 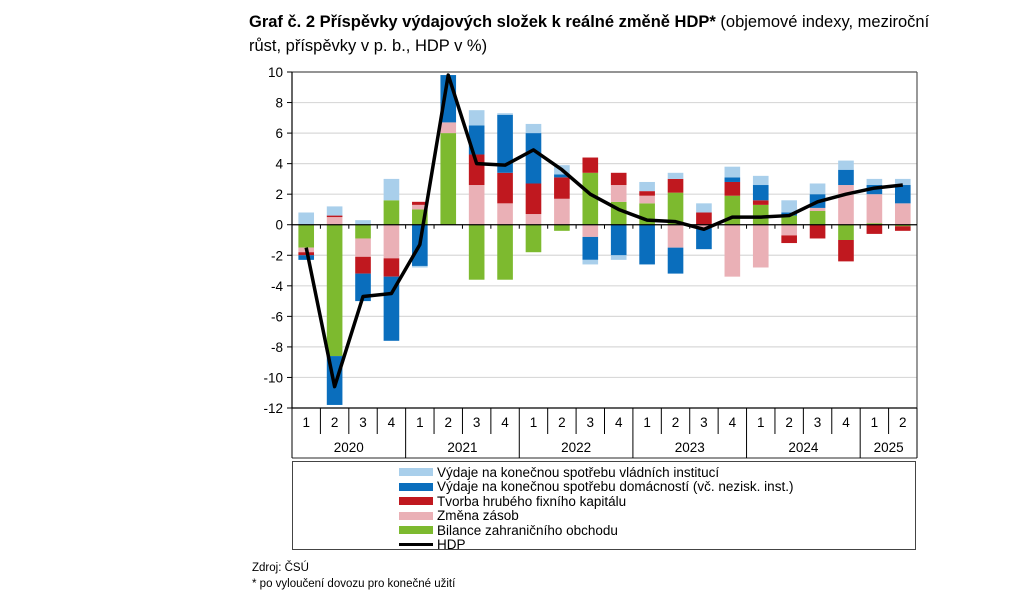 I want to click on x-tick-label-year: 2021, so click(x=462, y=447).